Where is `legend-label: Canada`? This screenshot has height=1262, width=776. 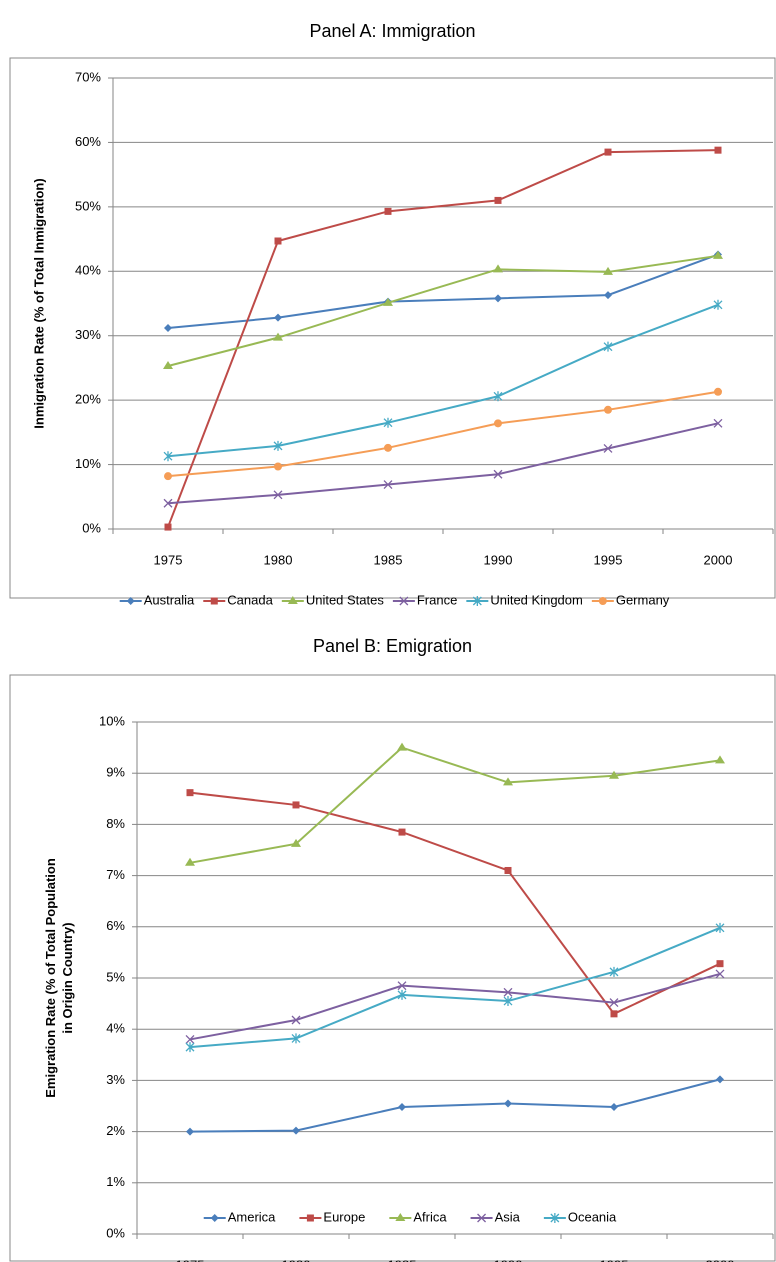 legend-label: Canada is located at coordinates (250, 599).